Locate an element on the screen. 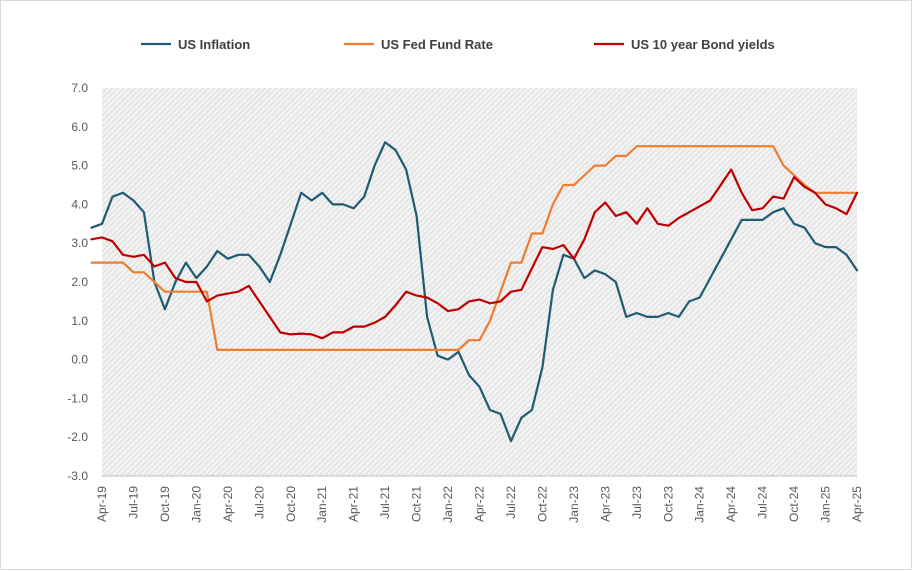  x-tick-label: Oct-21 is located at coordinates (417, 504).